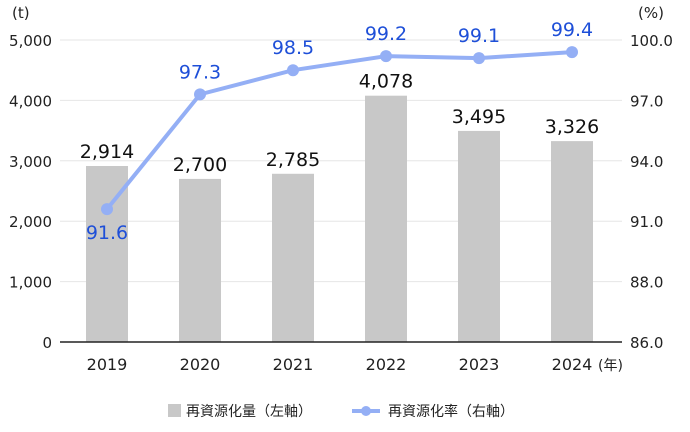 This screenshot has width=690, height=432. Describe the element at coordinates (646, 162) in the screenshot. I see `right-tick-label: 94.0` at that location.